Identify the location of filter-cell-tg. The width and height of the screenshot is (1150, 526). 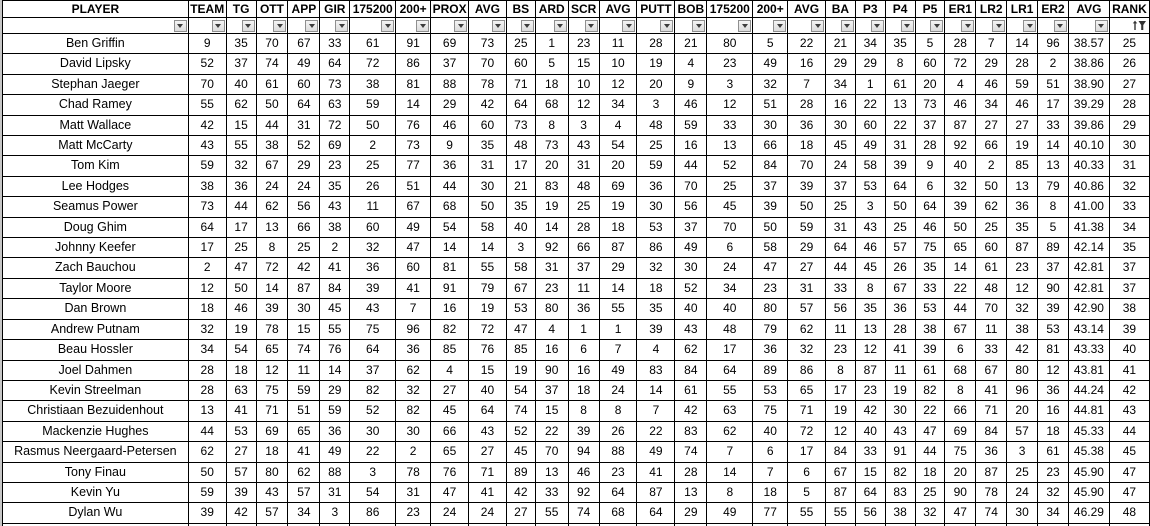
(241, 25).